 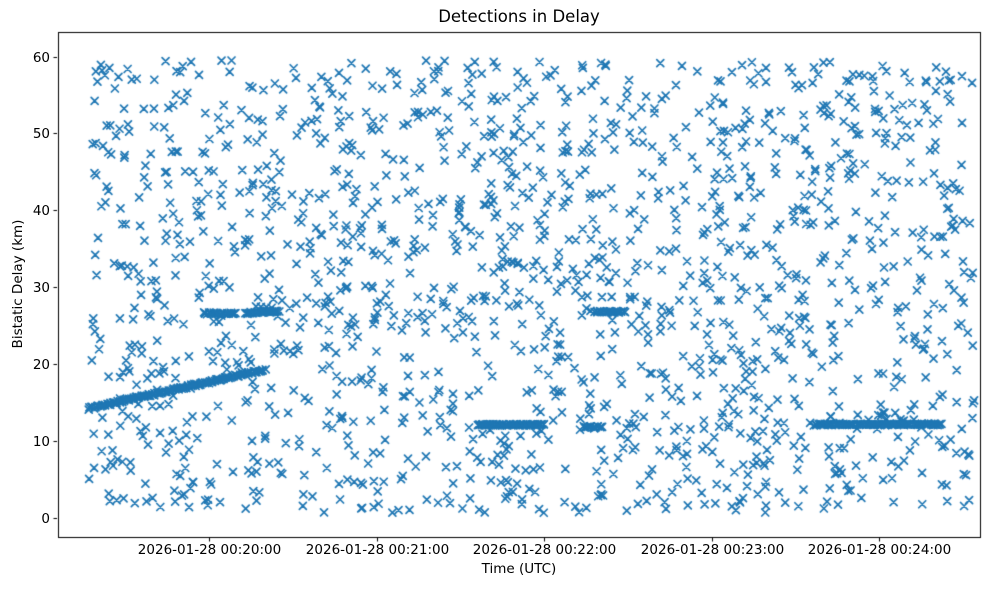 What do you see at coordinates (41, 57) in the screenshot?
I see `y-tick-label: 60` at bounding box center [41, 57].